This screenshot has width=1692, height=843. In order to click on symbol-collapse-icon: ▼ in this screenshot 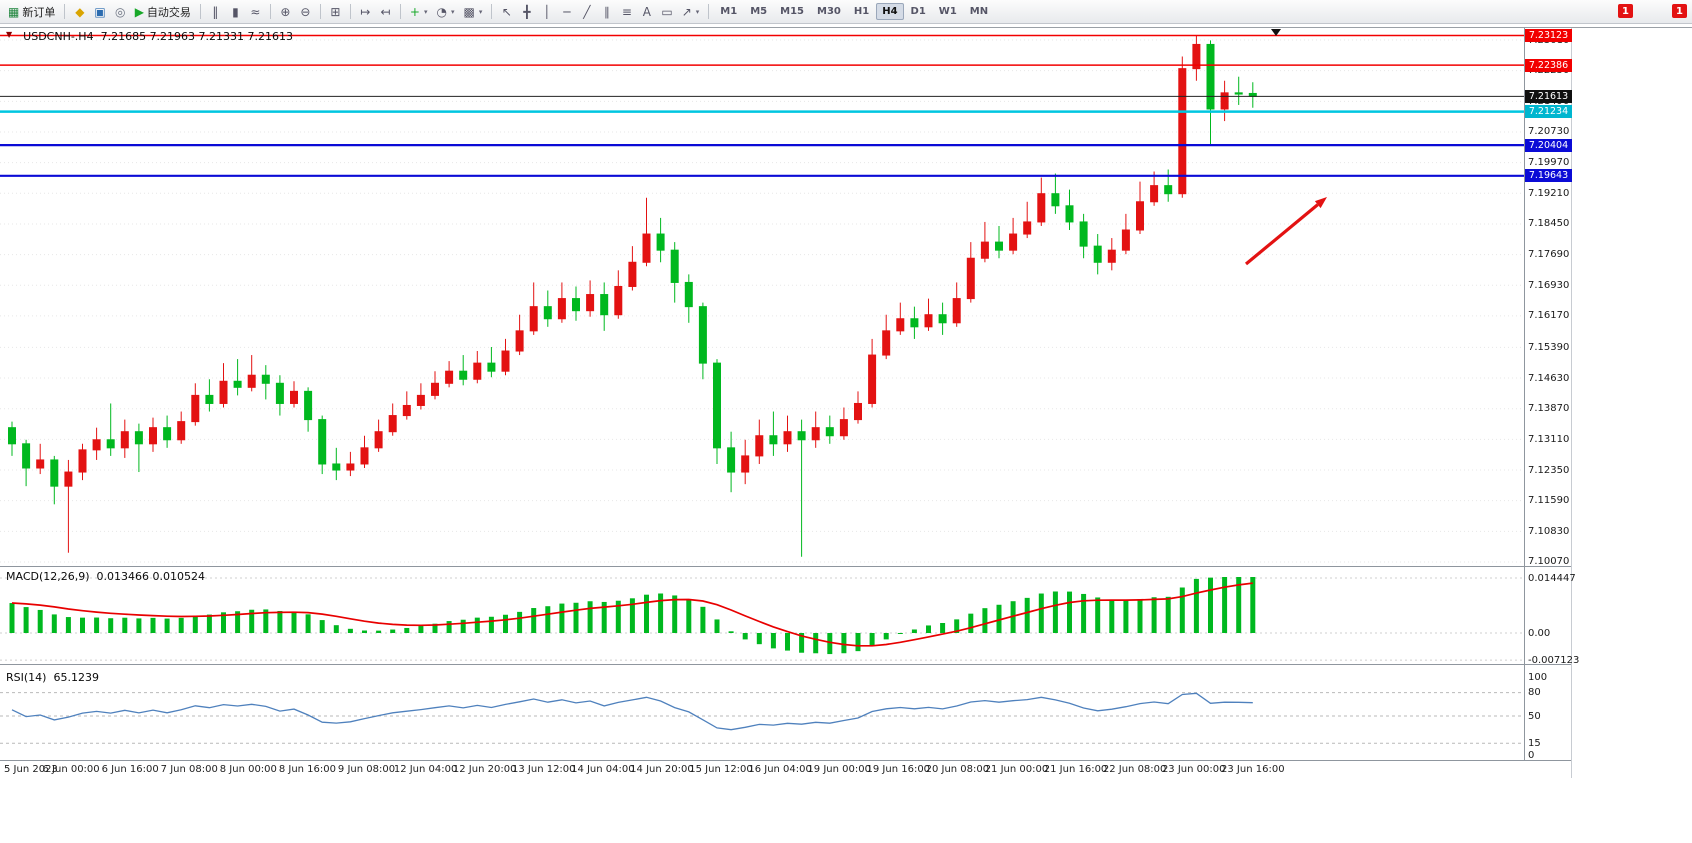, I will do `click(9, 34)`.